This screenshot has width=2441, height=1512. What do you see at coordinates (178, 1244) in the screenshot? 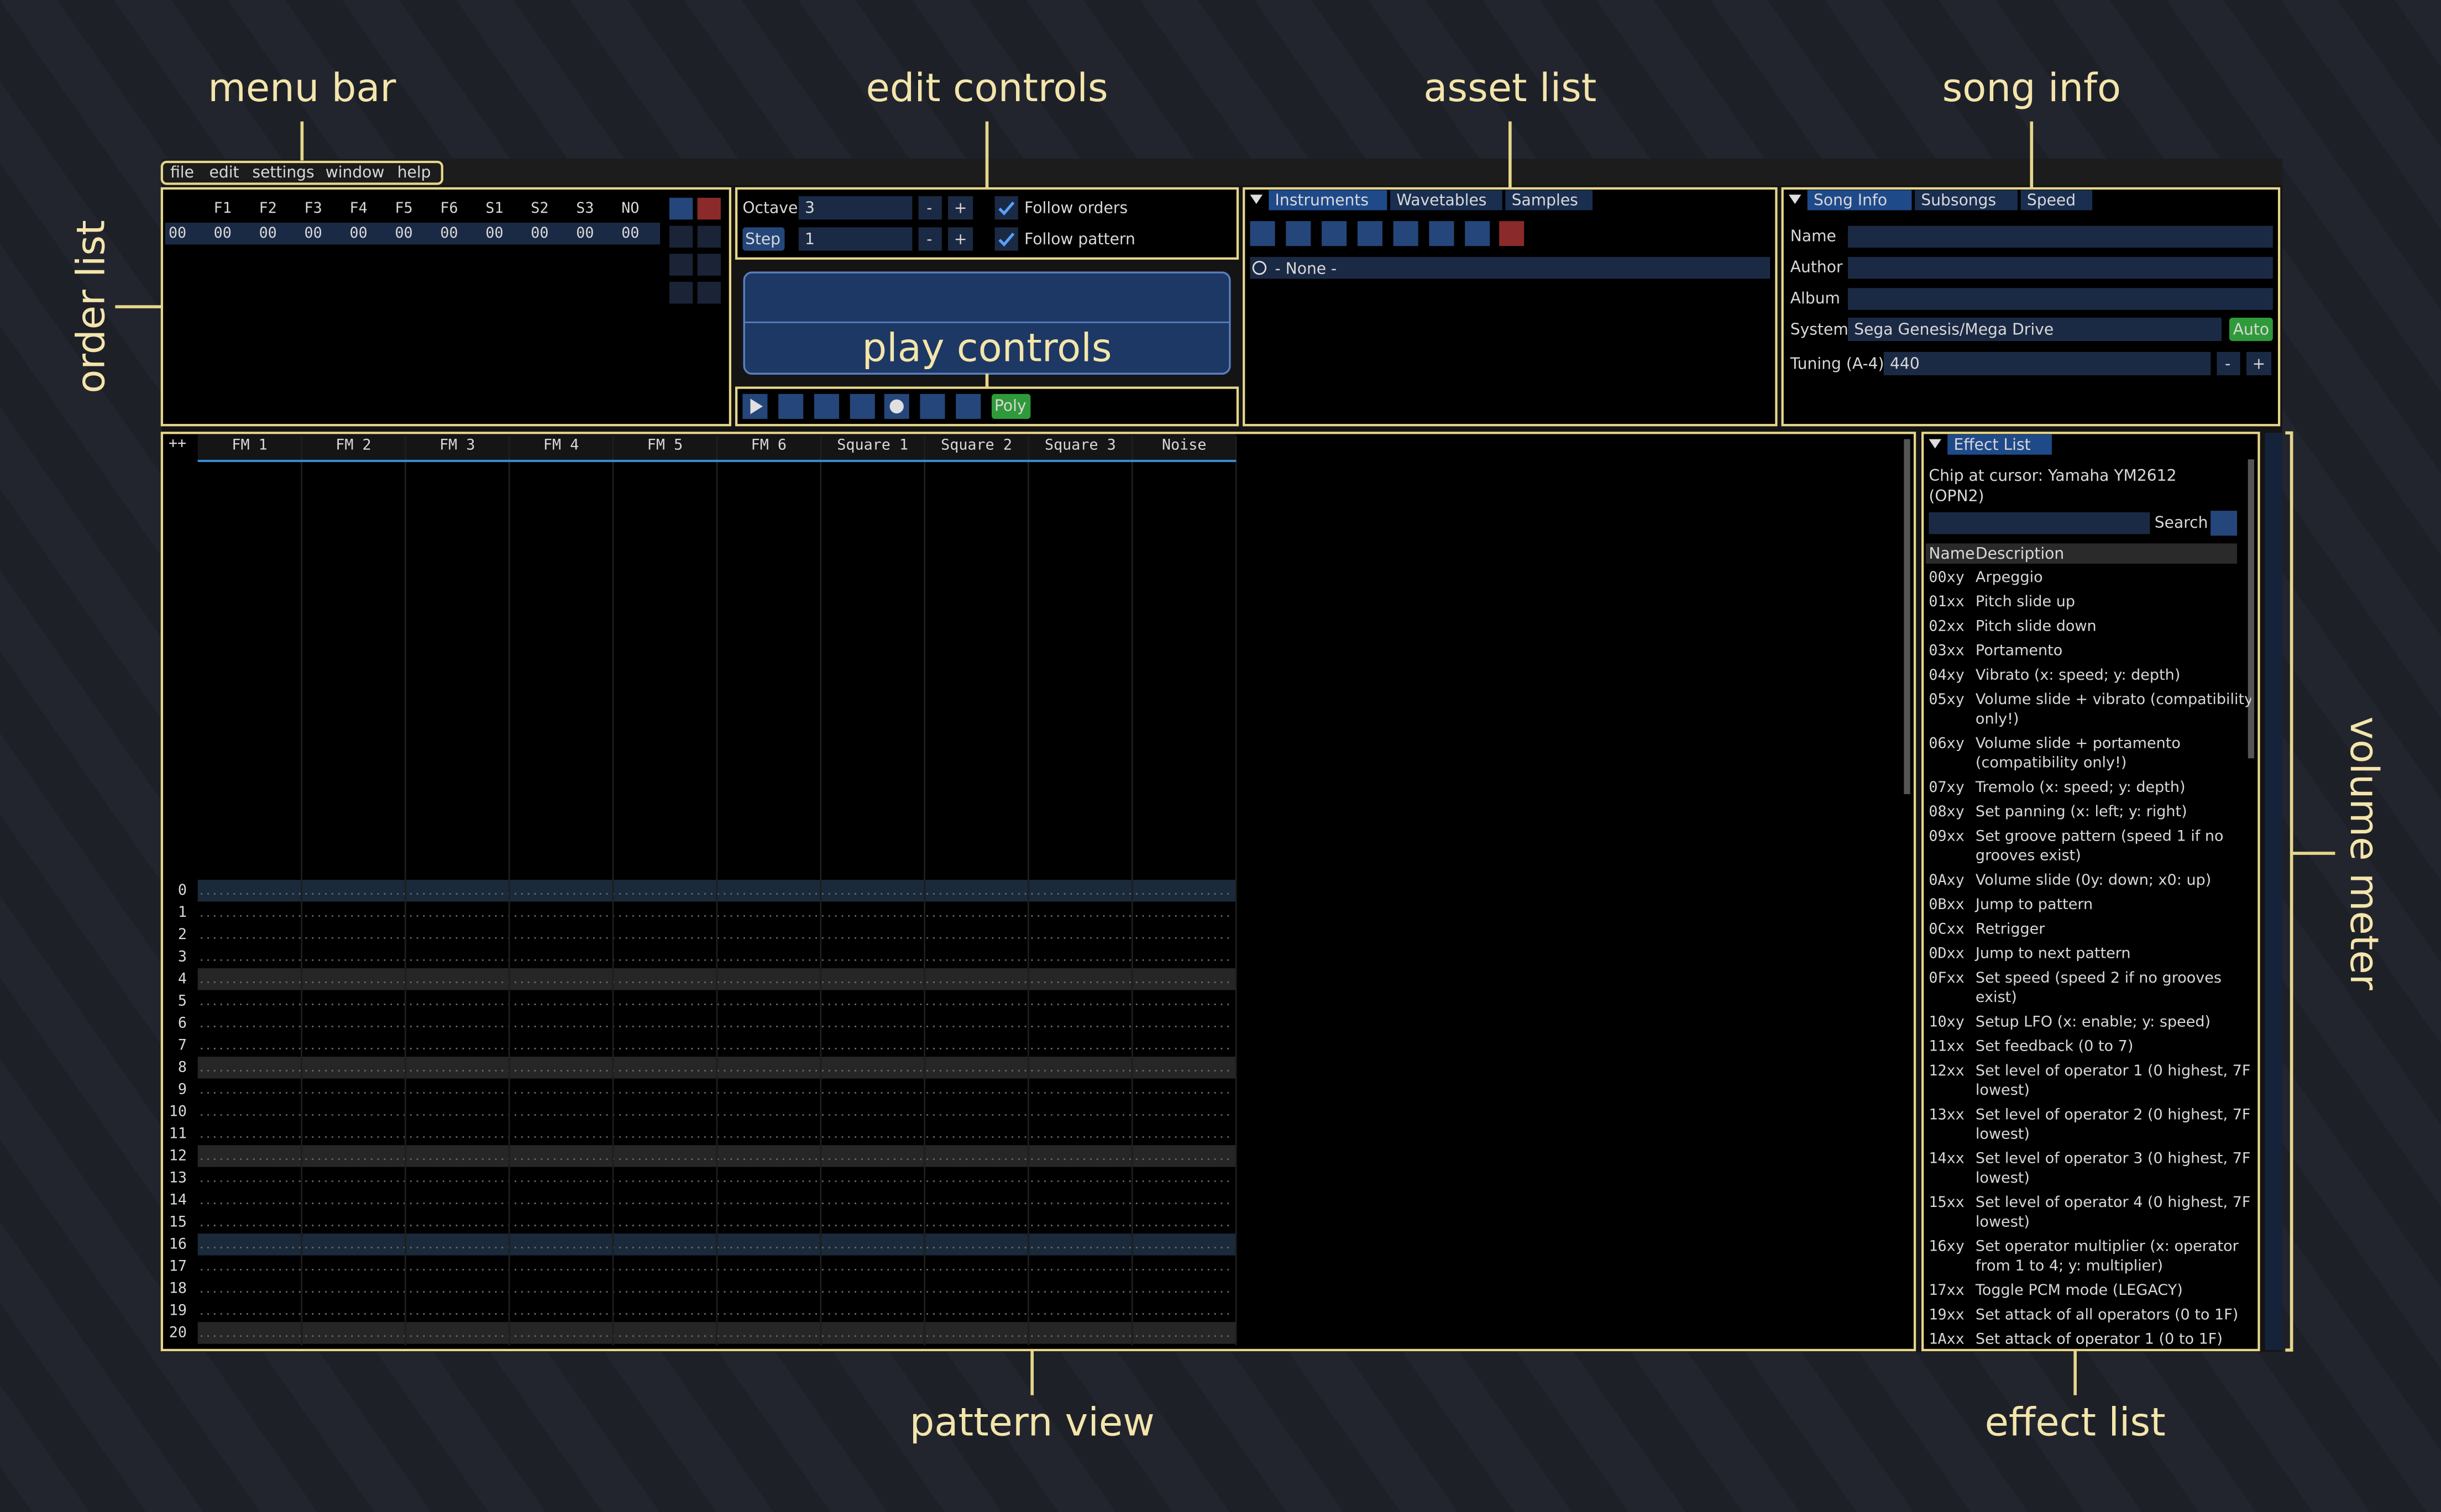
I see `row-number: 16` at bounding box center [178, 1244].